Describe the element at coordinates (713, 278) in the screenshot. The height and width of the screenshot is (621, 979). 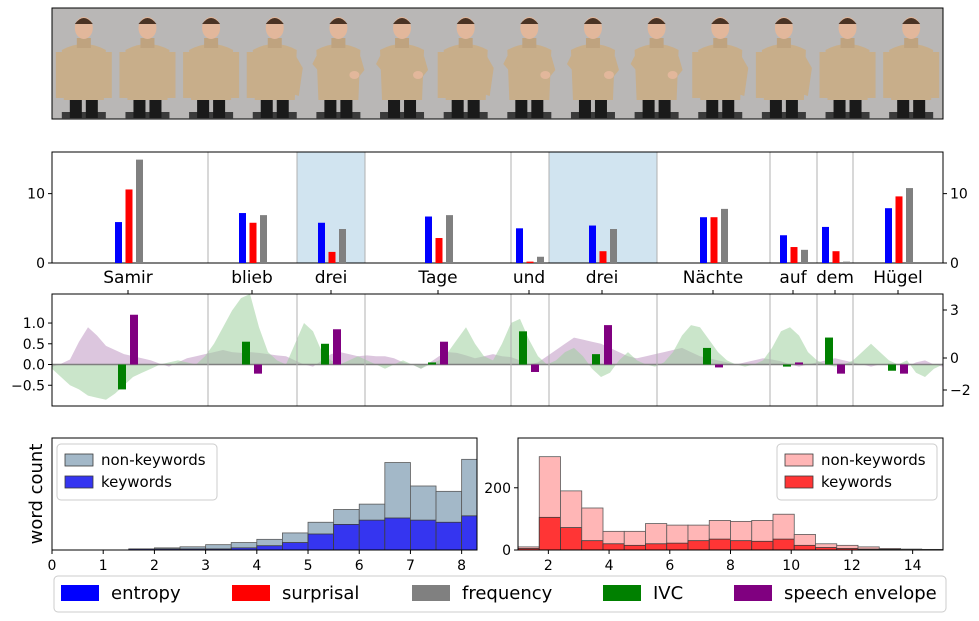
I see `word-label: Nächte` at that location.